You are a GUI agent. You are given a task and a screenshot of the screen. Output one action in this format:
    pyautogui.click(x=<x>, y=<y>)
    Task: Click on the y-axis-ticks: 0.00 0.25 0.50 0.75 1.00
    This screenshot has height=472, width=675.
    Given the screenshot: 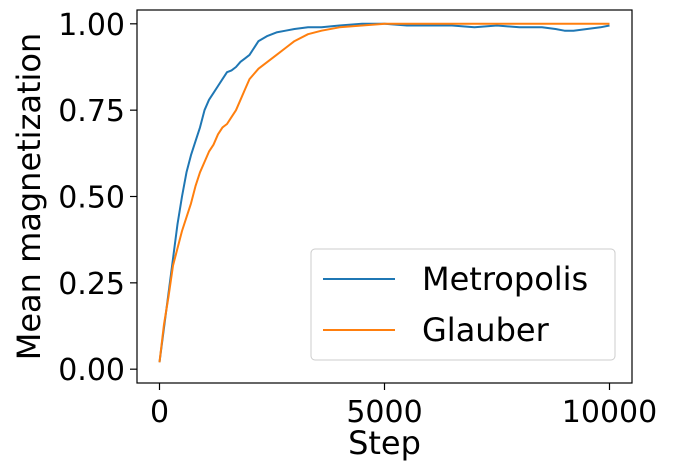 What is the action you would take?
    pyautogui.click(x=97, y=198)
    